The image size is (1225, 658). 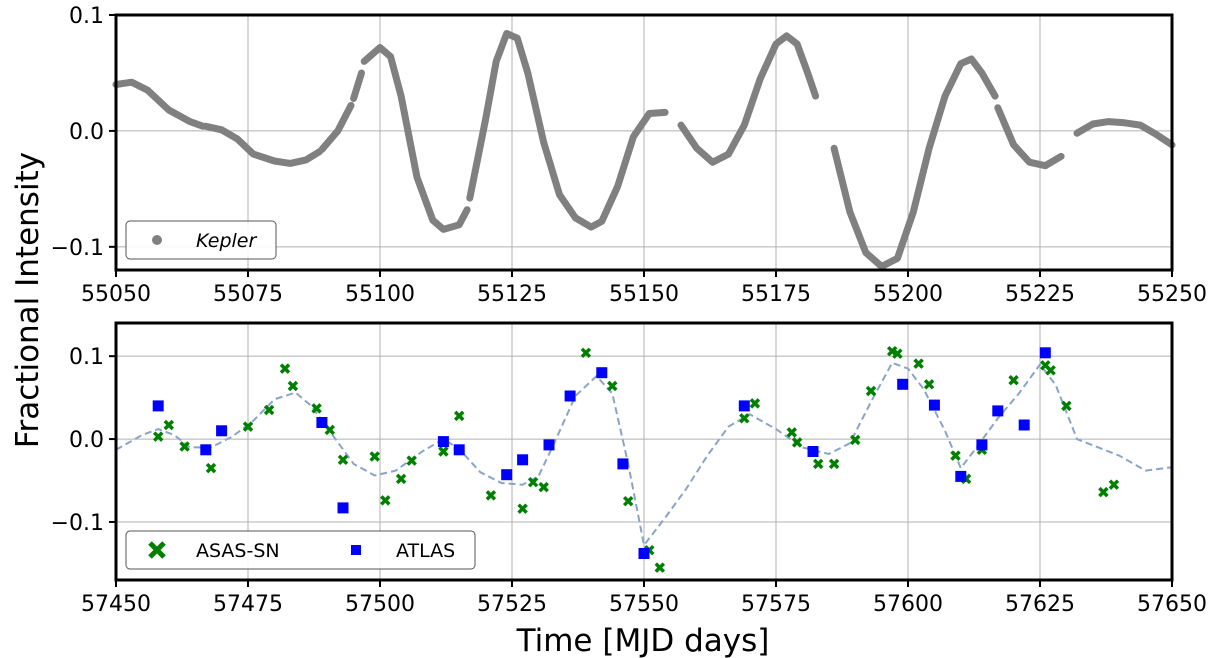 What do you see at coordinates (1040, 294) in the screenshot?
I see `x-tick-label: 55225` at bounding box center [1040, 294].